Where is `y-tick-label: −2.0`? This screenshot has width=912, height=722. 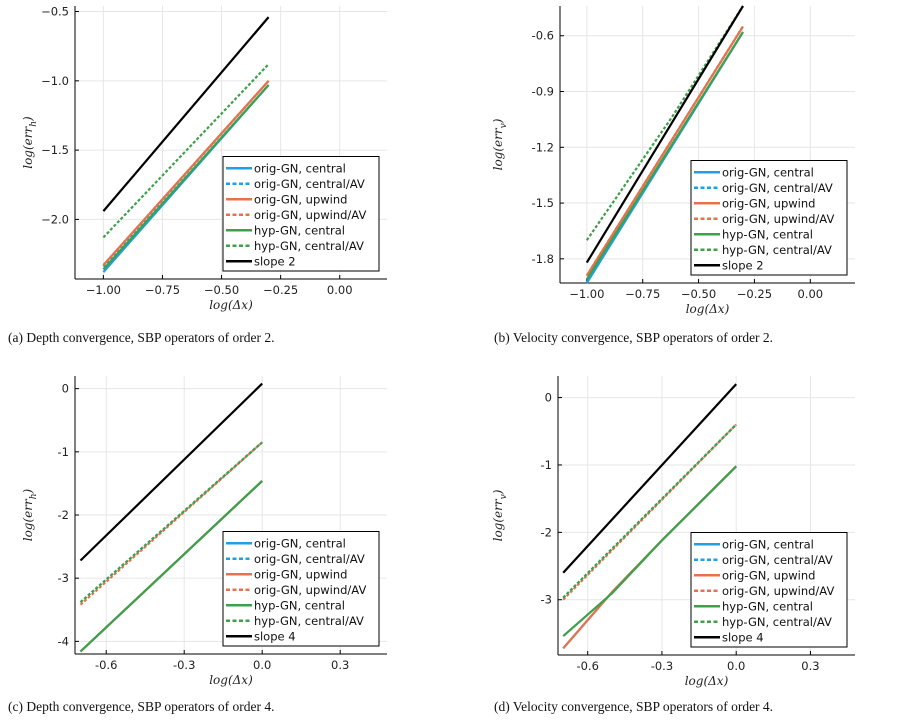 y-tick-label: −2.0 is located at coordinates (55, 219).